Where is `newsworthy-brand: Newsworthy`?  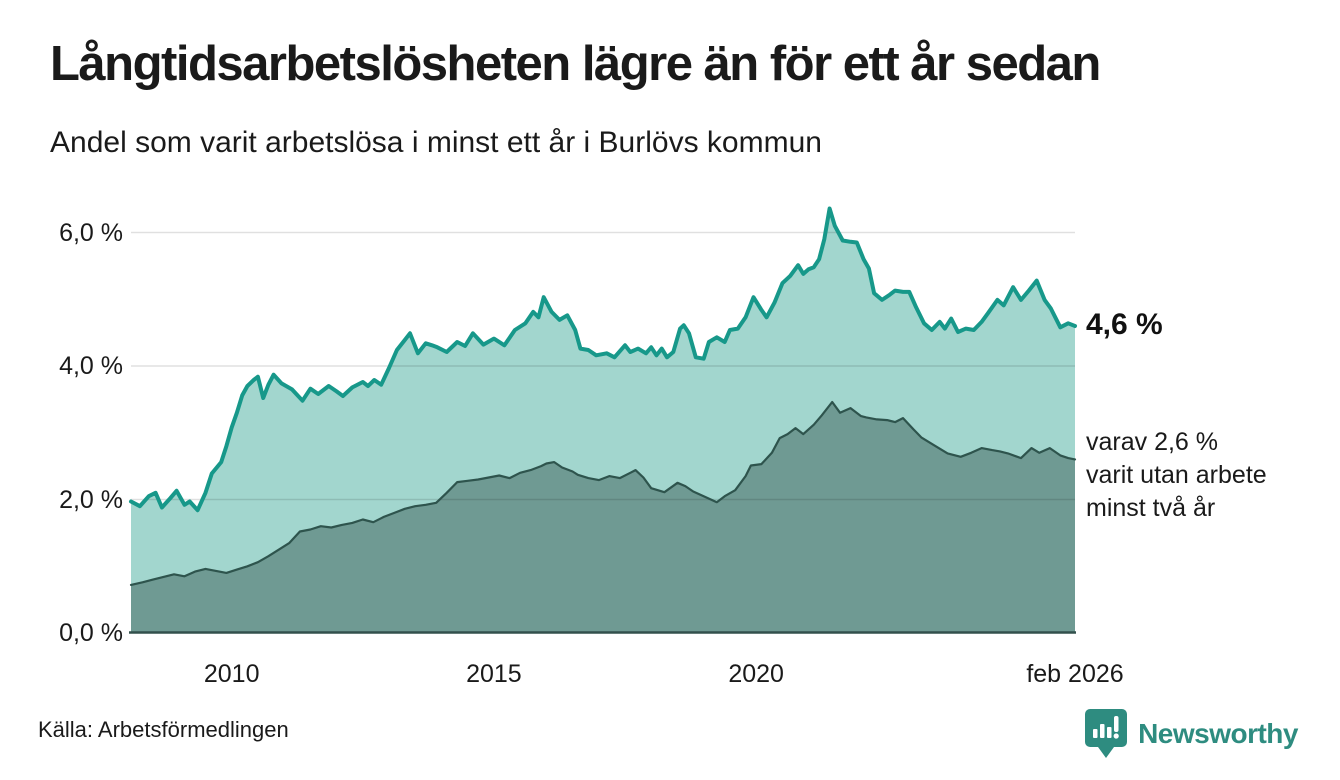
newsworthy-brand: Newsworthy is located at coordinates (1191, 734).